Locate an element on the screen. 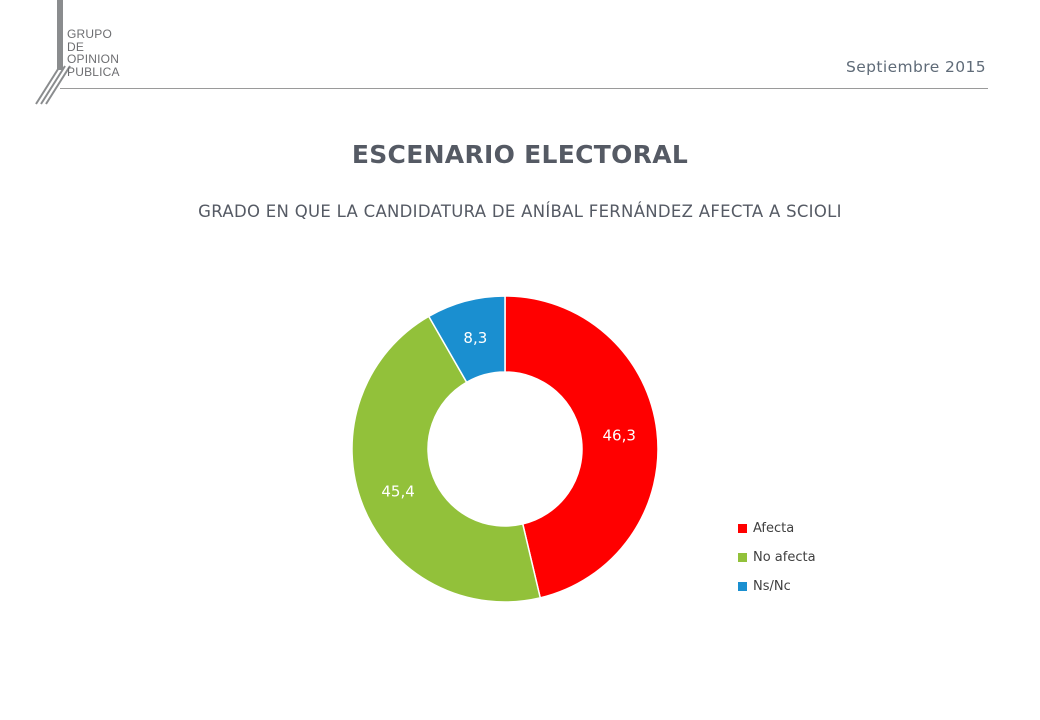 The width and height of the screenshot is (1040, 720). grupo-opinion-publica-logo is located at coordinates (53, 52).